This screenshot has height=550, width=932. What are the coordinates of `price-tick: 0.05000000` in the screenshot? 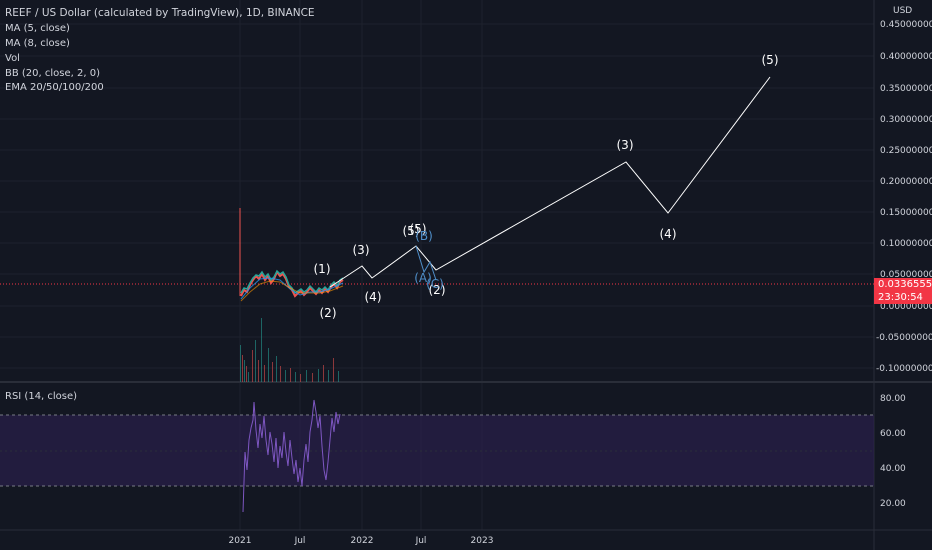 It's located at (906, 275).